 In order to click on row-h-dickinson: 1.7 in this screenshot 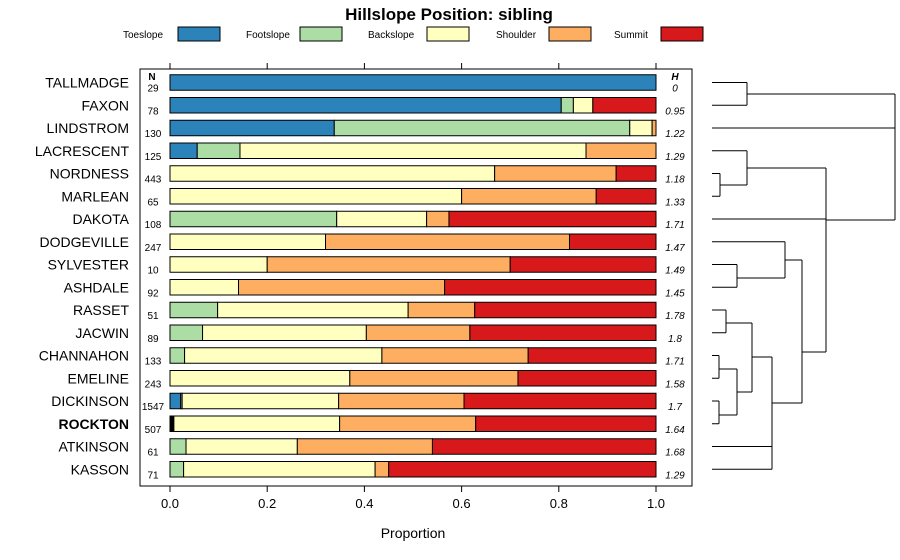, I will do `click(675, 407)`.